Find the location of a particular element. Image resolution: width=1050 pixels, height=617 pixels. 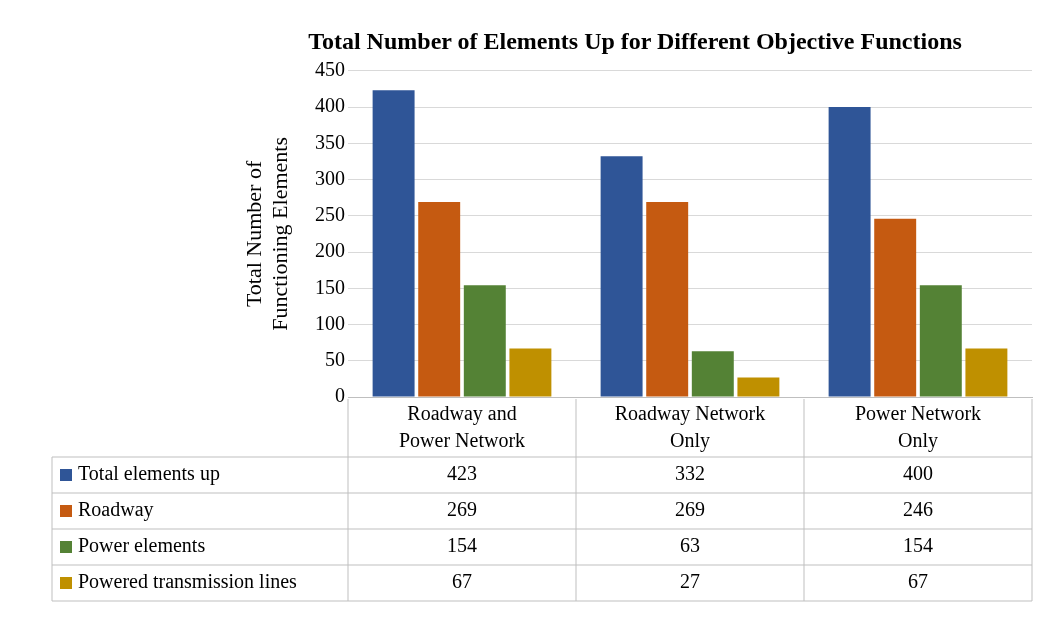

legend-label: Power elements is located at coordinates (142, 545).